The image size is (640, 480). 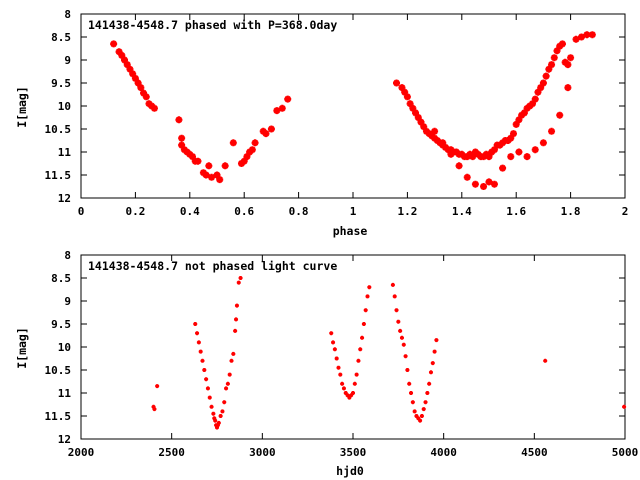 I want to click on chart-title: 141438-4548.7 phased with P=368.0day, so click(x=212, y=25).